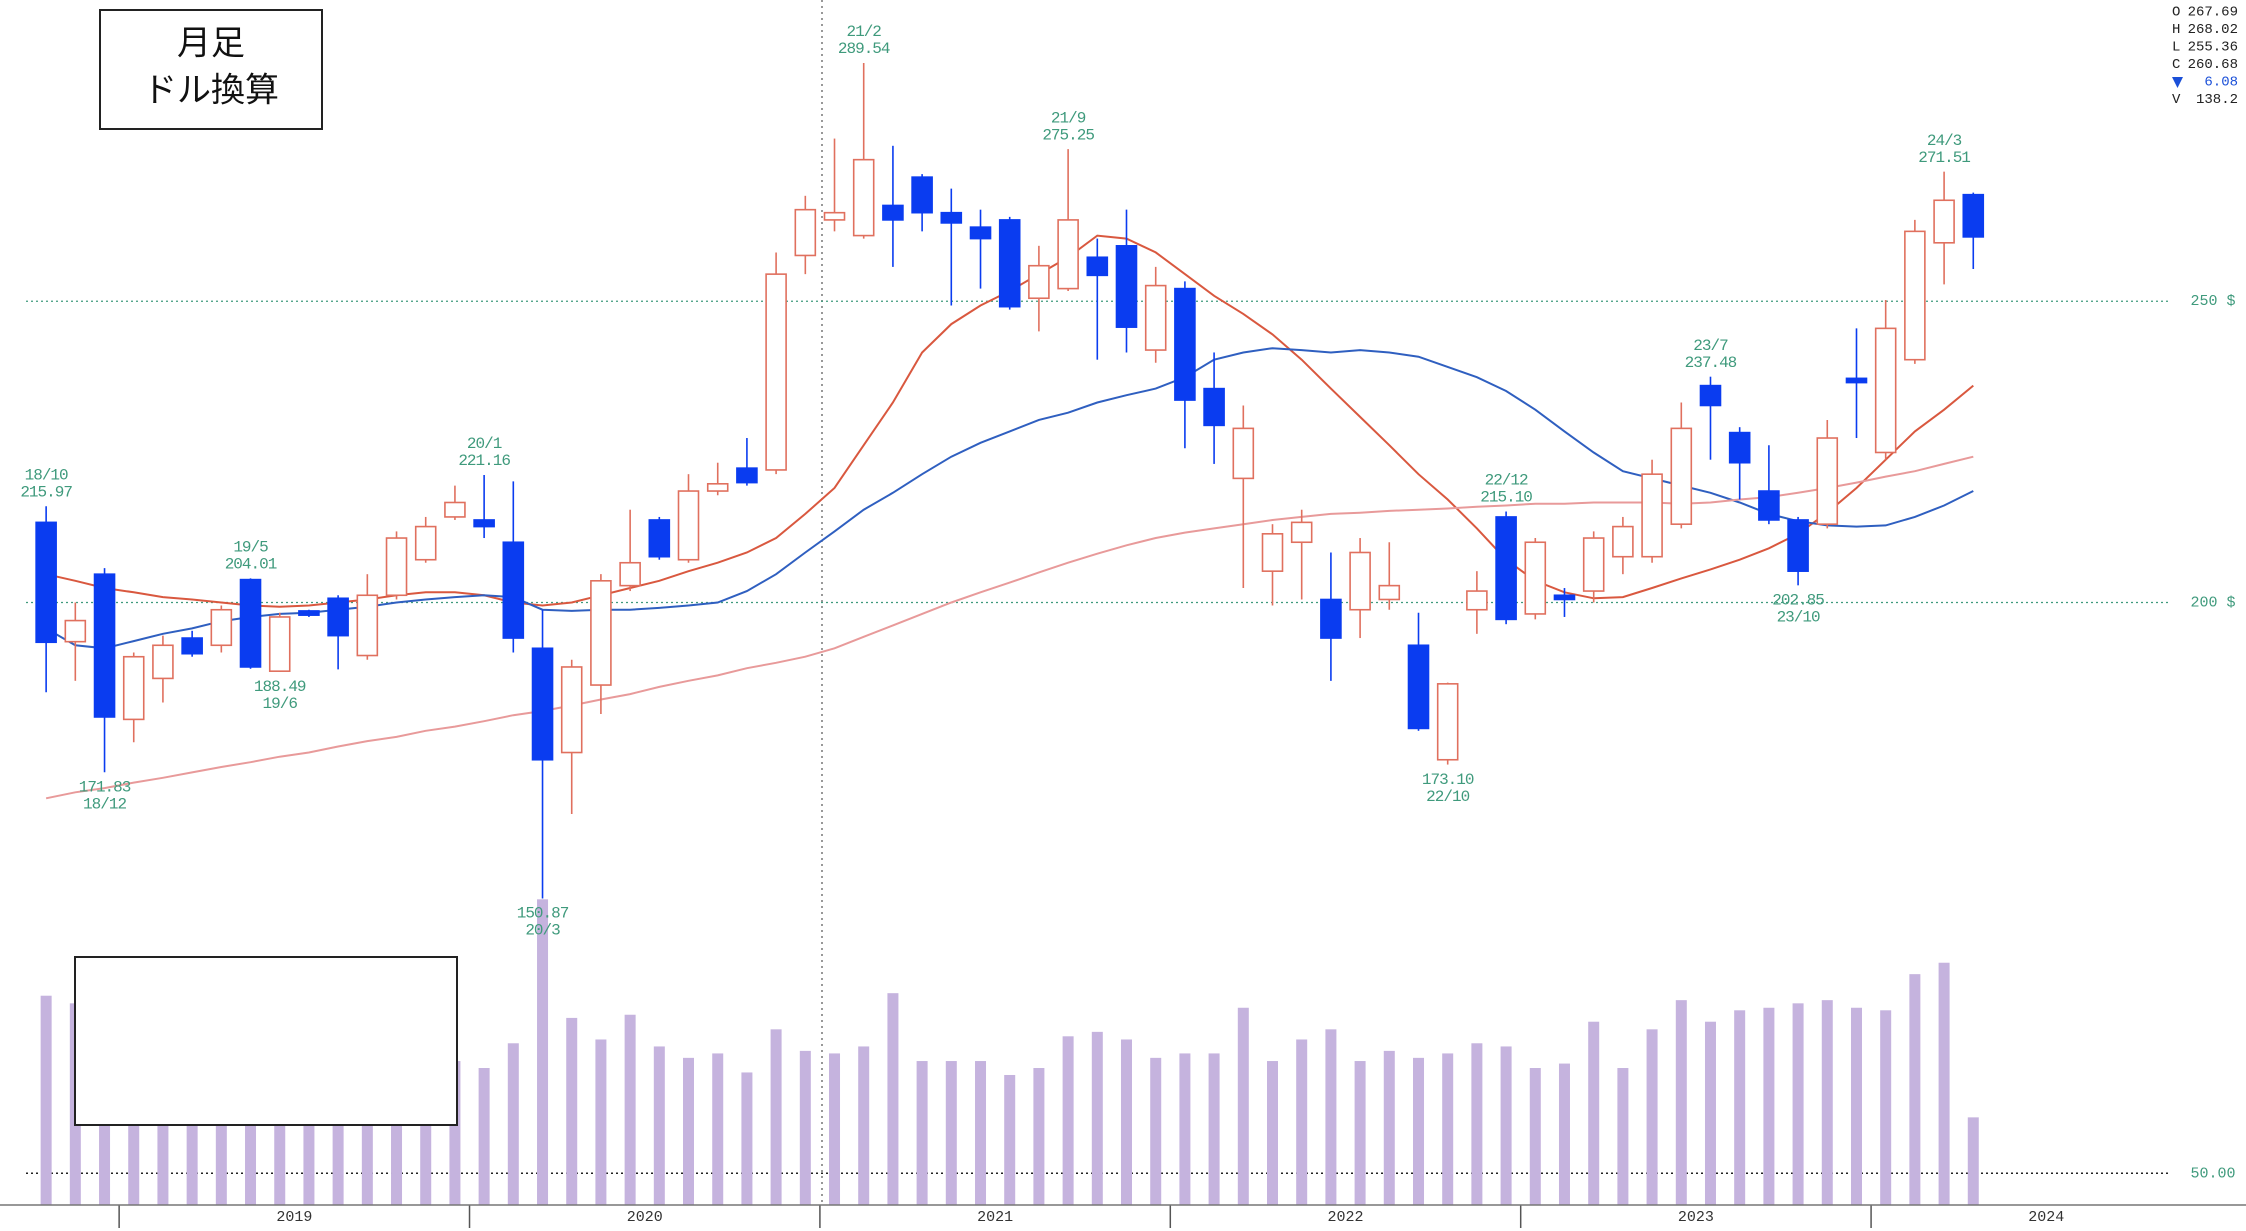 The image size is (2246, 1231). I want to click on chart-subtitle: ドル換算, so click(211, 91).